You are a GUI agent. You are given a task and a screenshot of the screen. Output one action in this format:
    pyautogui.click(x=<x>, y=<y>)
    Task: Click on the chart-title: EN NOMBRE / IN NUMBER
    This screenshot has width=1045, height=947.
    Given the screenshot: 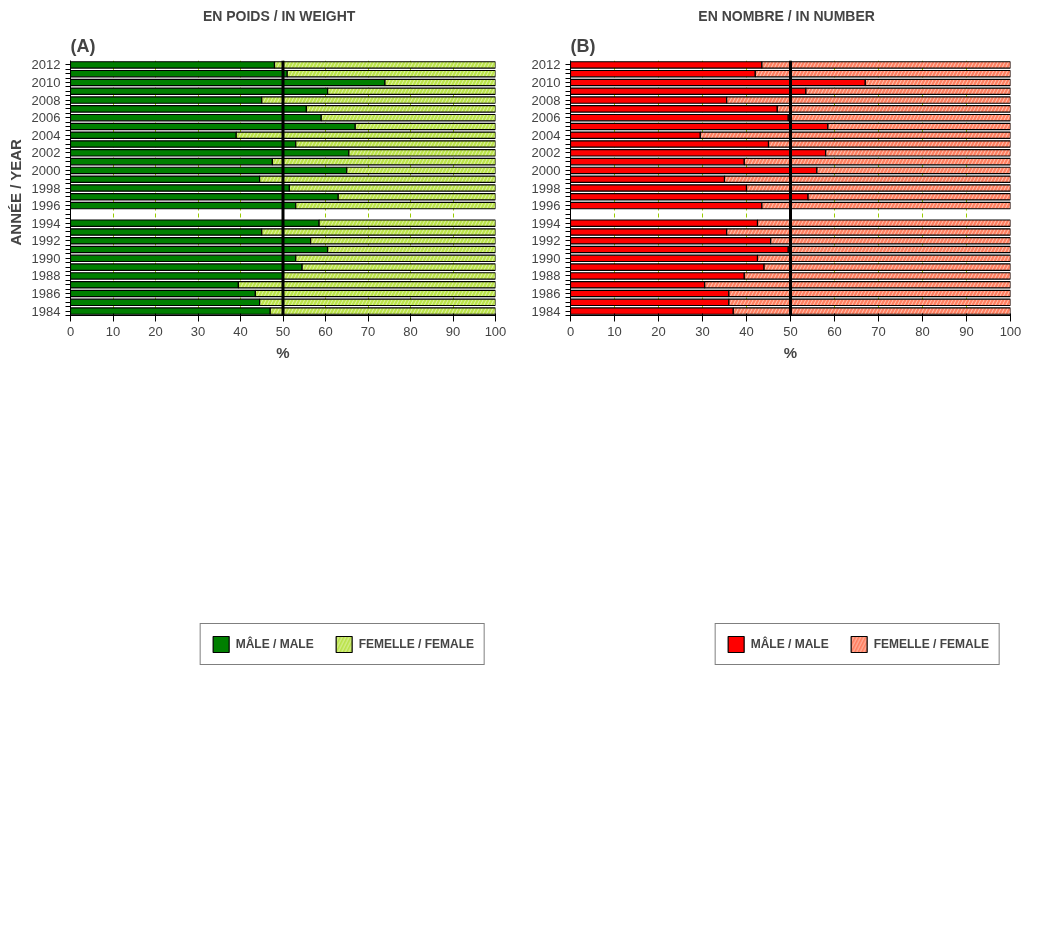 What is the action you would take?
    pyautogui.click(x=786, y=15)
    